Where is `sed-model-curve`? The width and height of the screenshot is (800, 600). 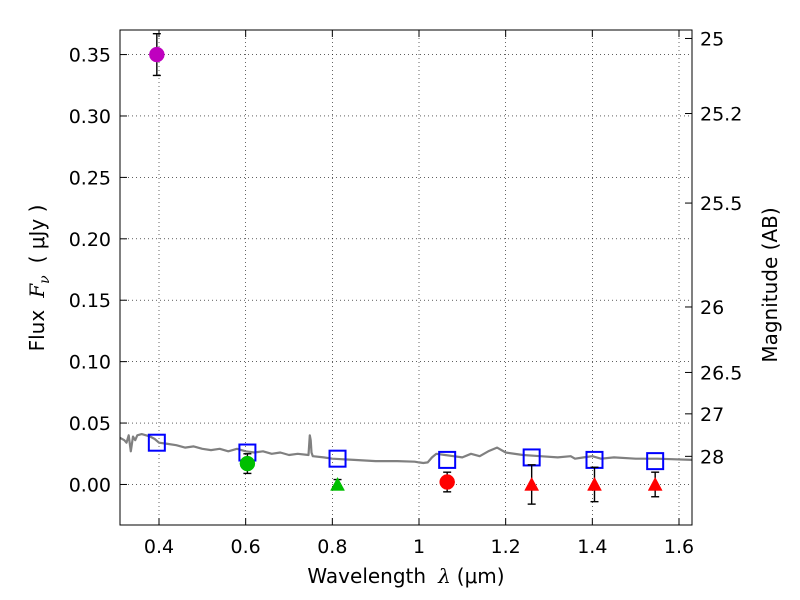
sed-model-curve is located at coordinates (406, 449).